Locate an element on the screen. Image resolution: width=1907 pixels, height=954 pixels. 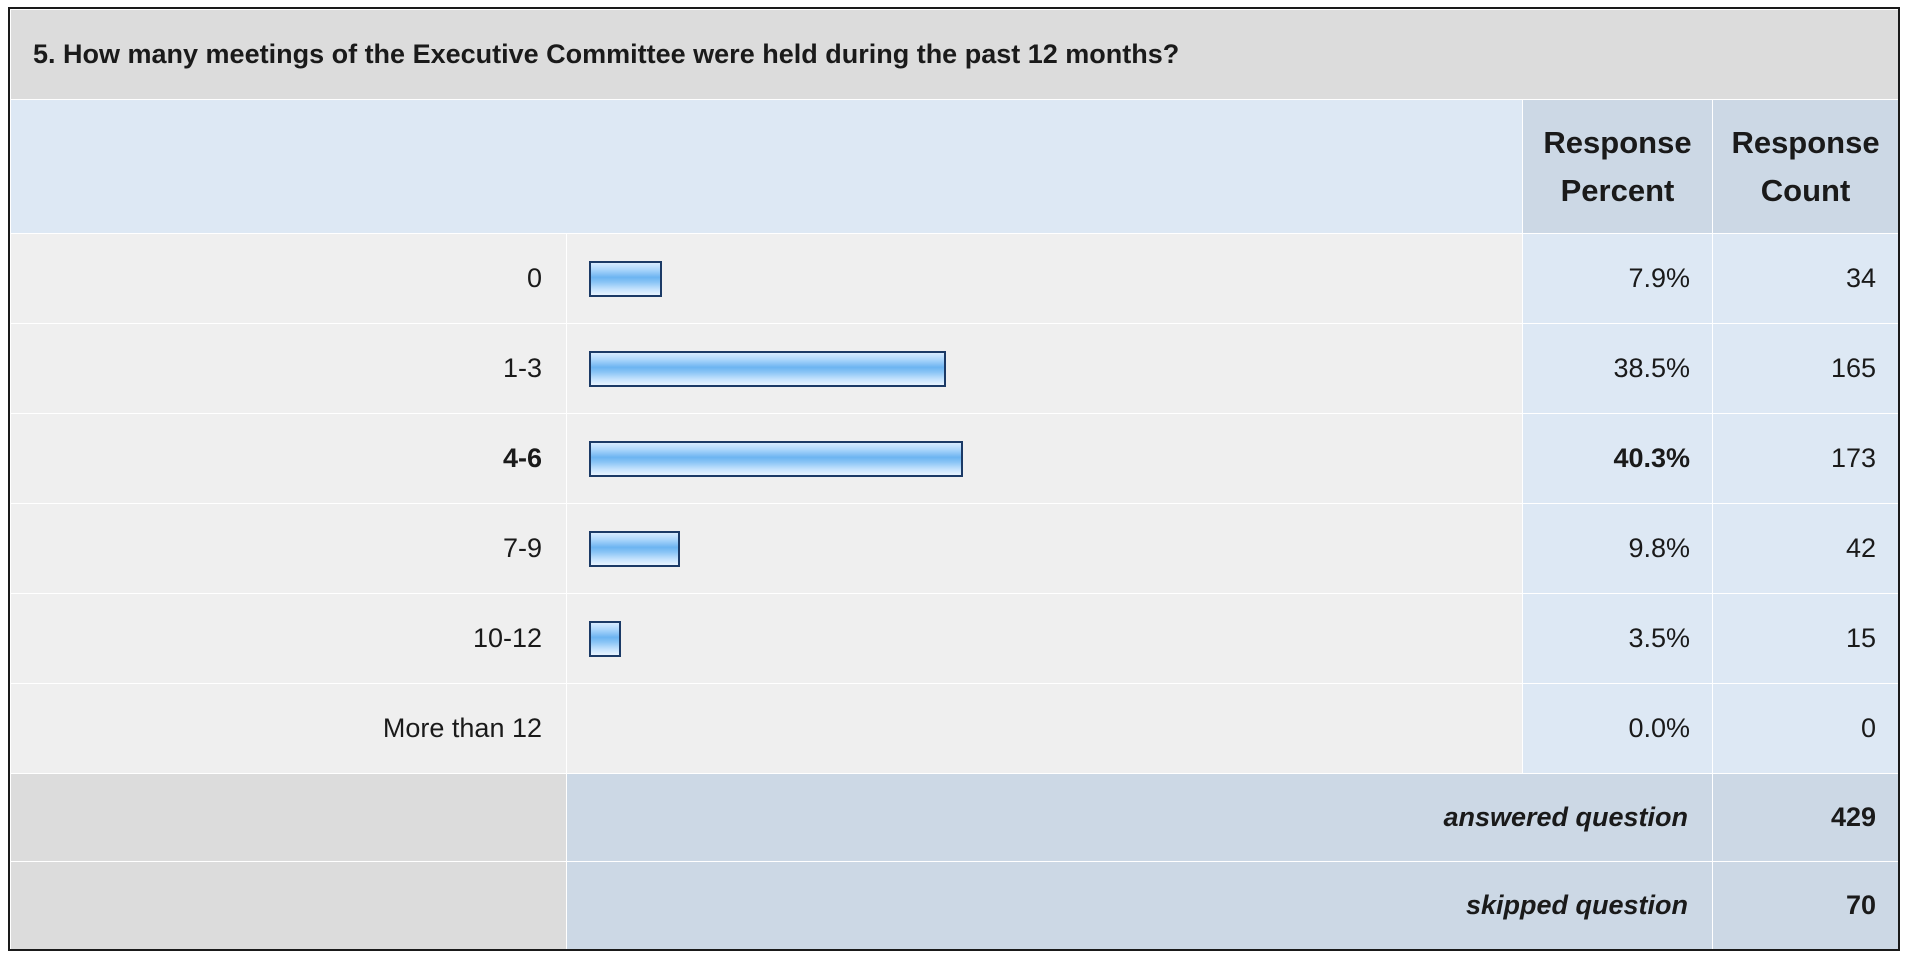
response-percent: 0.0% is located at coordinates (1617, 728).